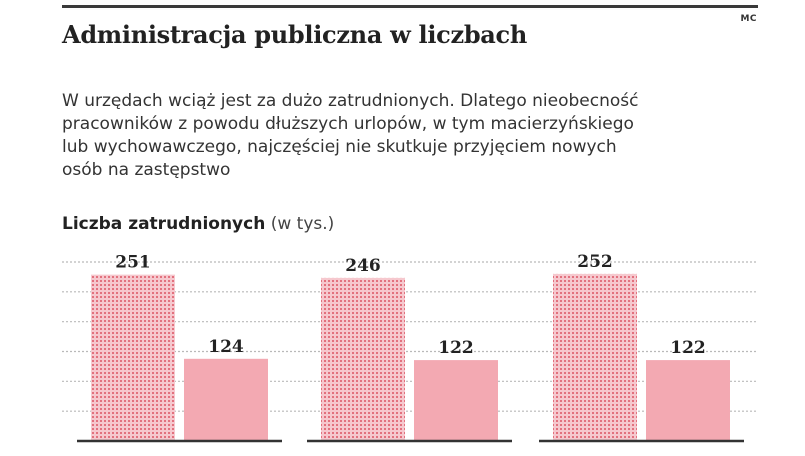  What do you see at coordinates (363, 266) in the screenshot?
I see `data-label: 246` at bounding box center [363, 266].